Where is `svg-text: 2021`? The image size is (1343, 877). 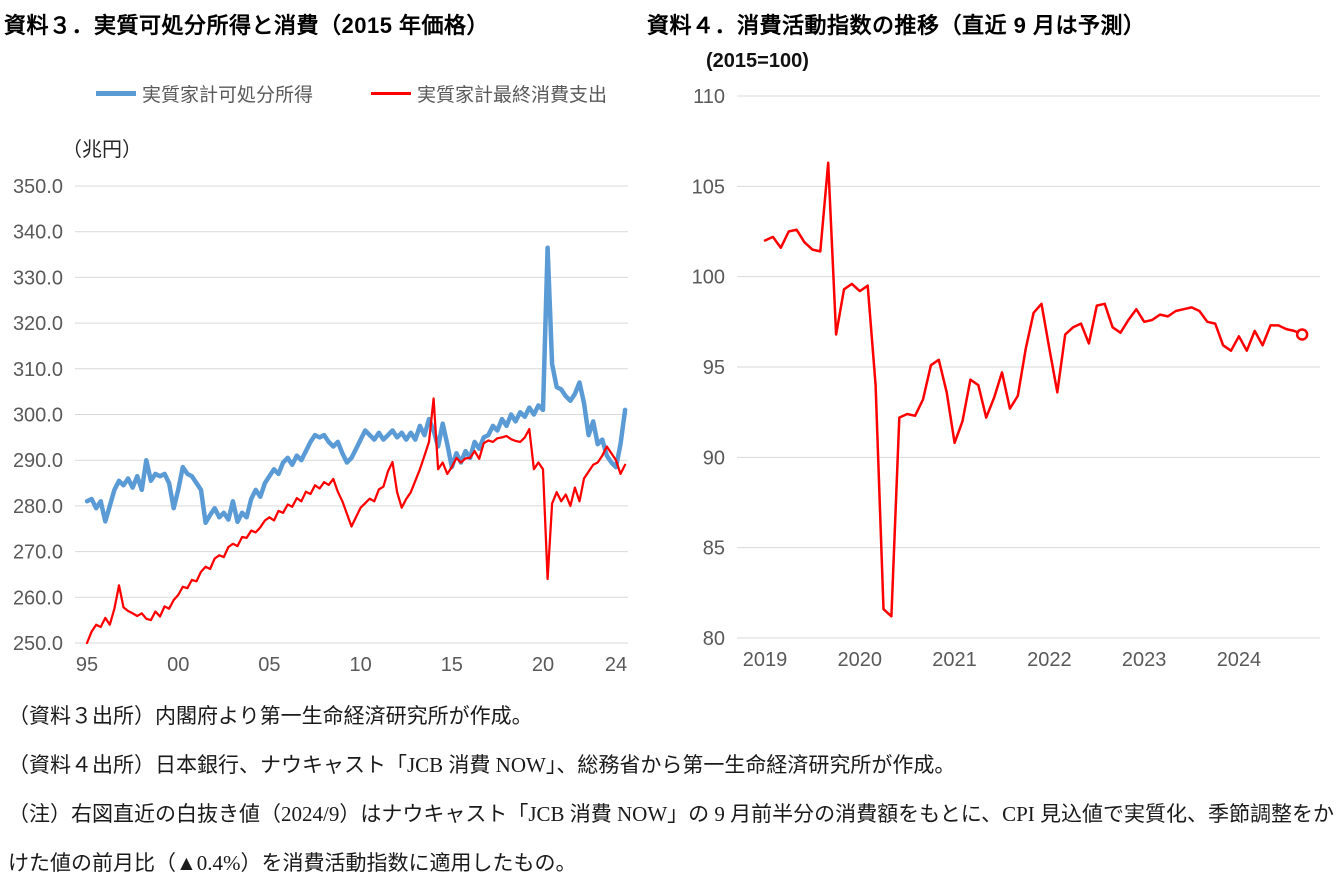
svg-text: 2021 is located at coordinates (954, 660).